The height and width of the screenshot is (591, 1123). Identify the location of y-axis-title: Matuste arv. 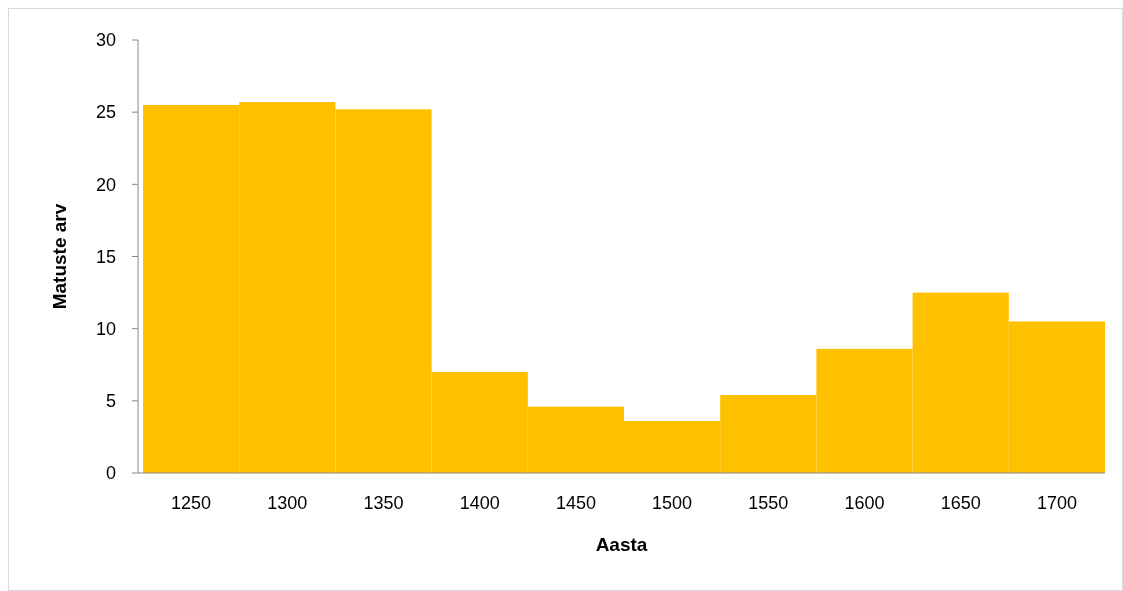
(59, 256).